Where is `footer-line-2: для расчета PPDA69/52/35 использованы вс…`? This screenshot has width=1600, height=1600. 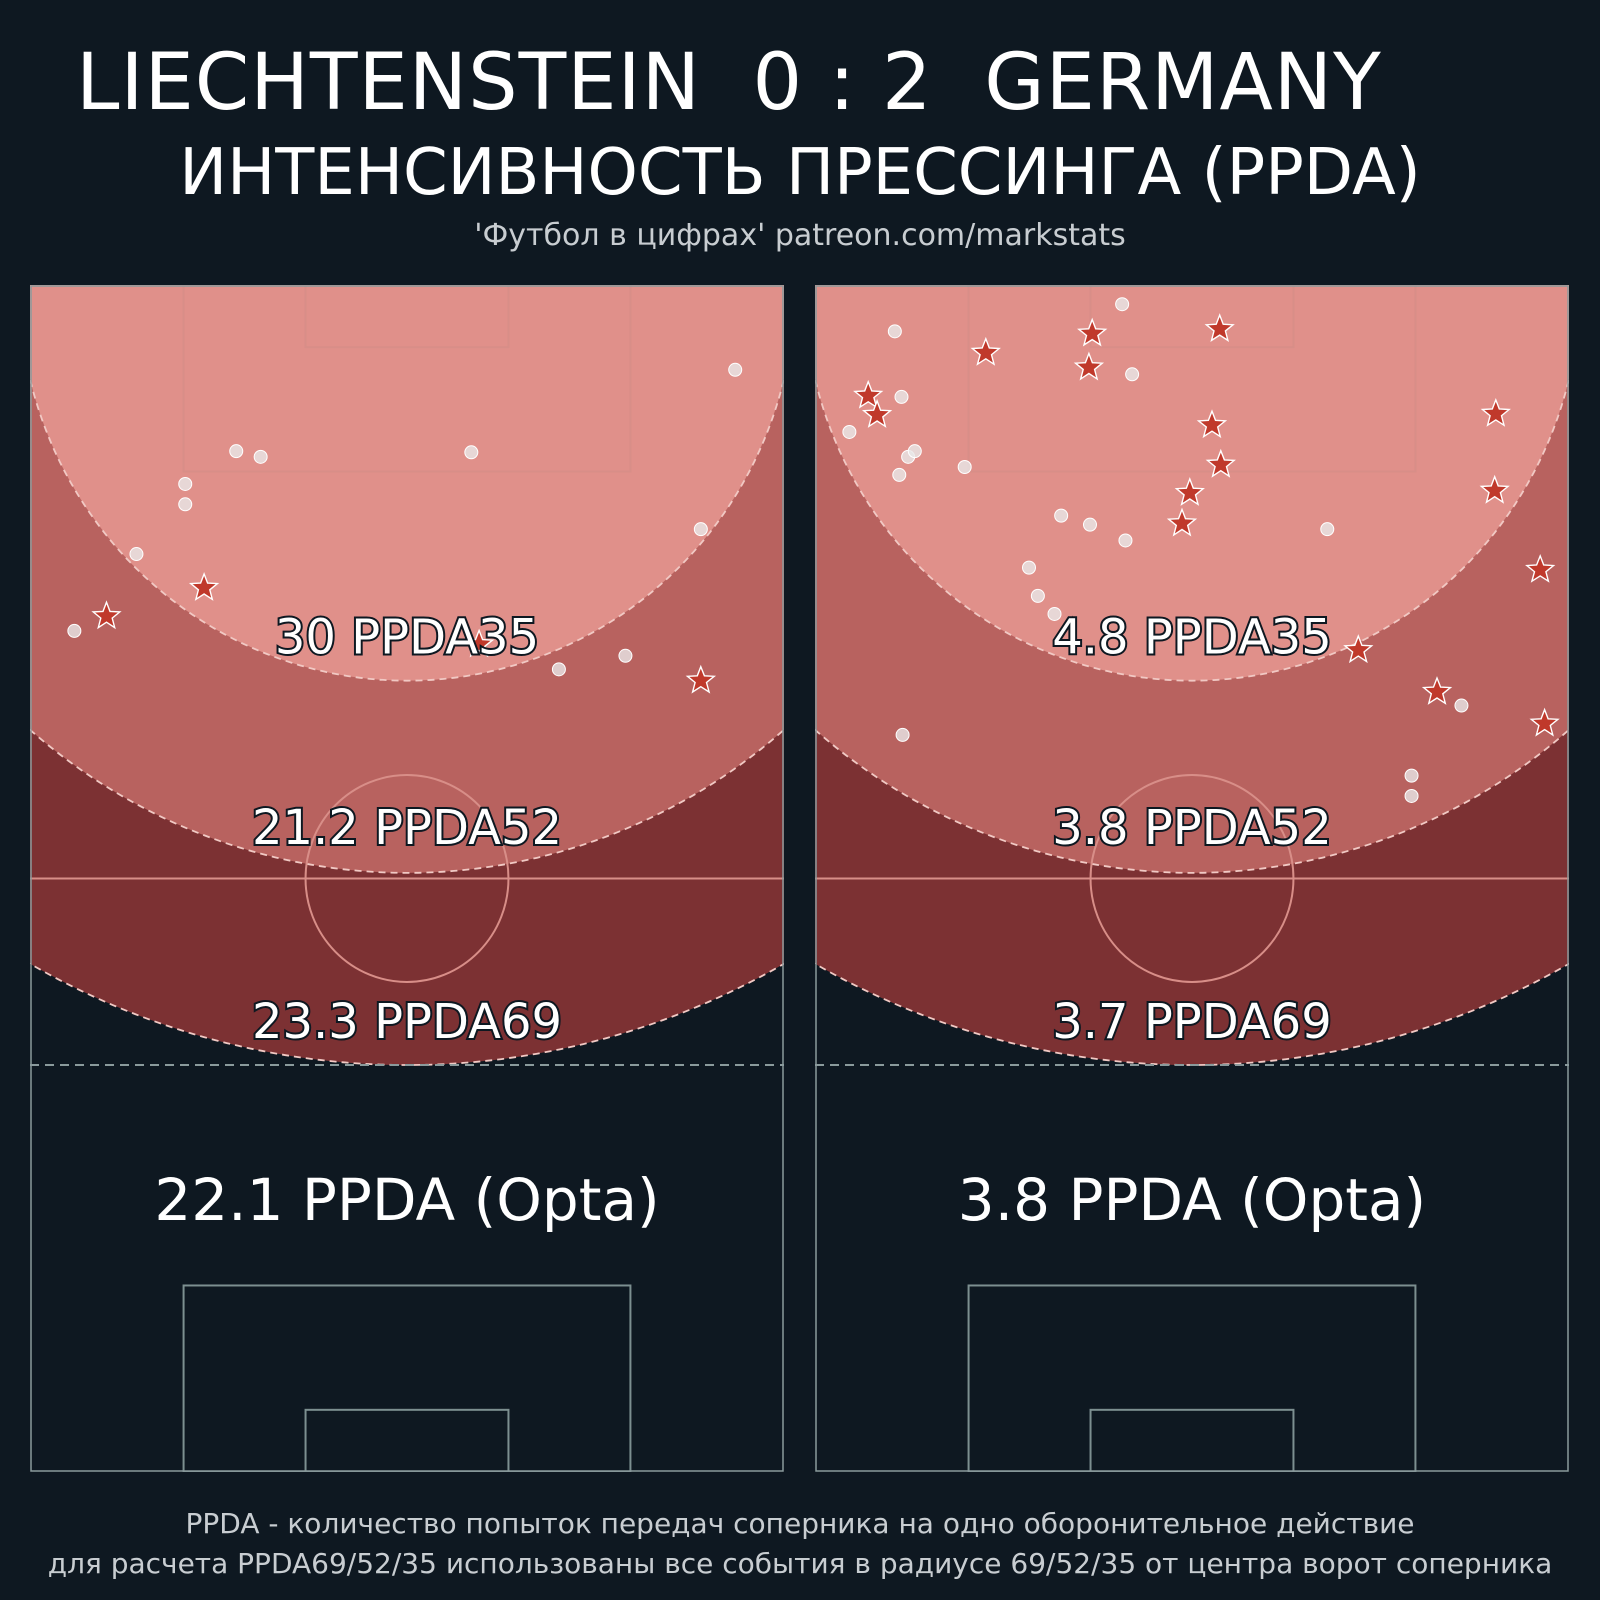
footer-line-2: для расчета PPDA69/52/35 использованы вс… is located at coordinates (800, 1563).